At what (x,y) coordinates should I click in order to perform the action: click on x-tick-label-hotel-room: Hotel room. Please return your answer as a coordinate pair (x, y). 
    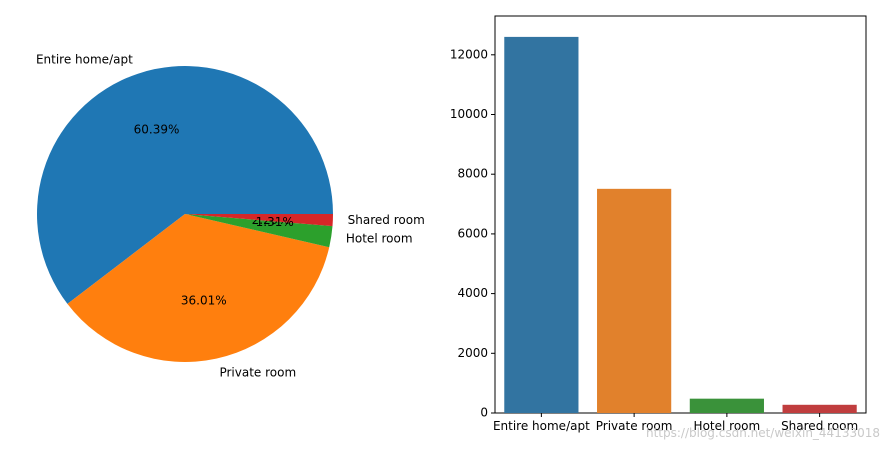
    Looking at the image, I should click on (727, 426).